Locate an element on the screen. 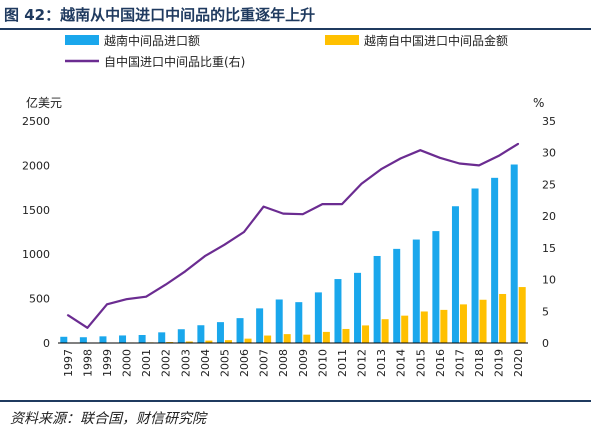 This screenshot has height=432, width=591. ratio-point-2001 is located at coordinates (146, 296).